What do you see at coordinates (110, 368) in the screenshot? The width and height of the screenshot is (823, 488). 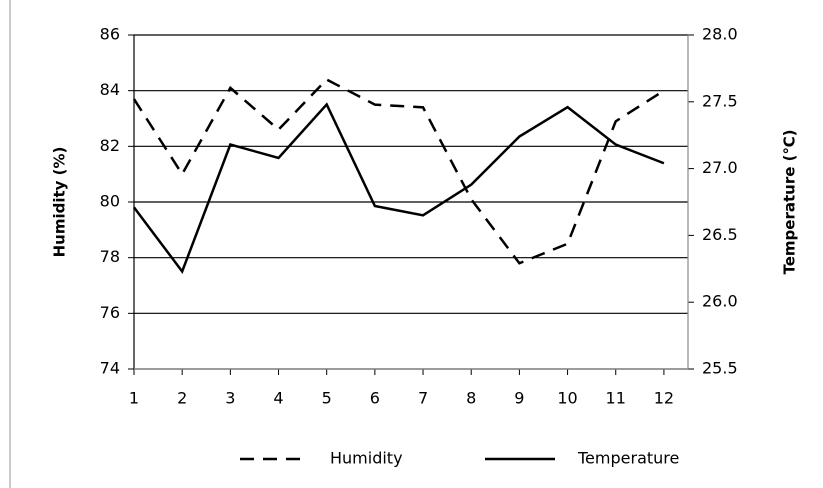 I see `y-tick-label: 74` at bounding box center [110, 368].